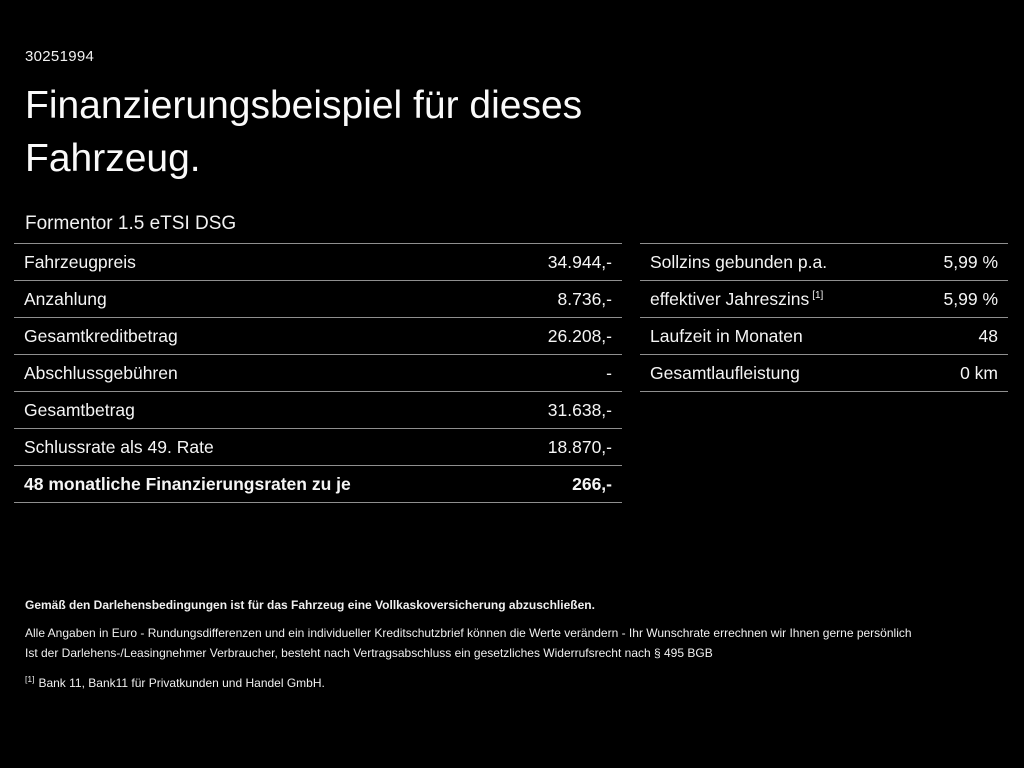 The width and height of the screenshot is (1024, 768). What do you see at coordinates (579, 335) in the screenshot?
I see `row-value: 26.208,-` at bounding box center [579, 335].